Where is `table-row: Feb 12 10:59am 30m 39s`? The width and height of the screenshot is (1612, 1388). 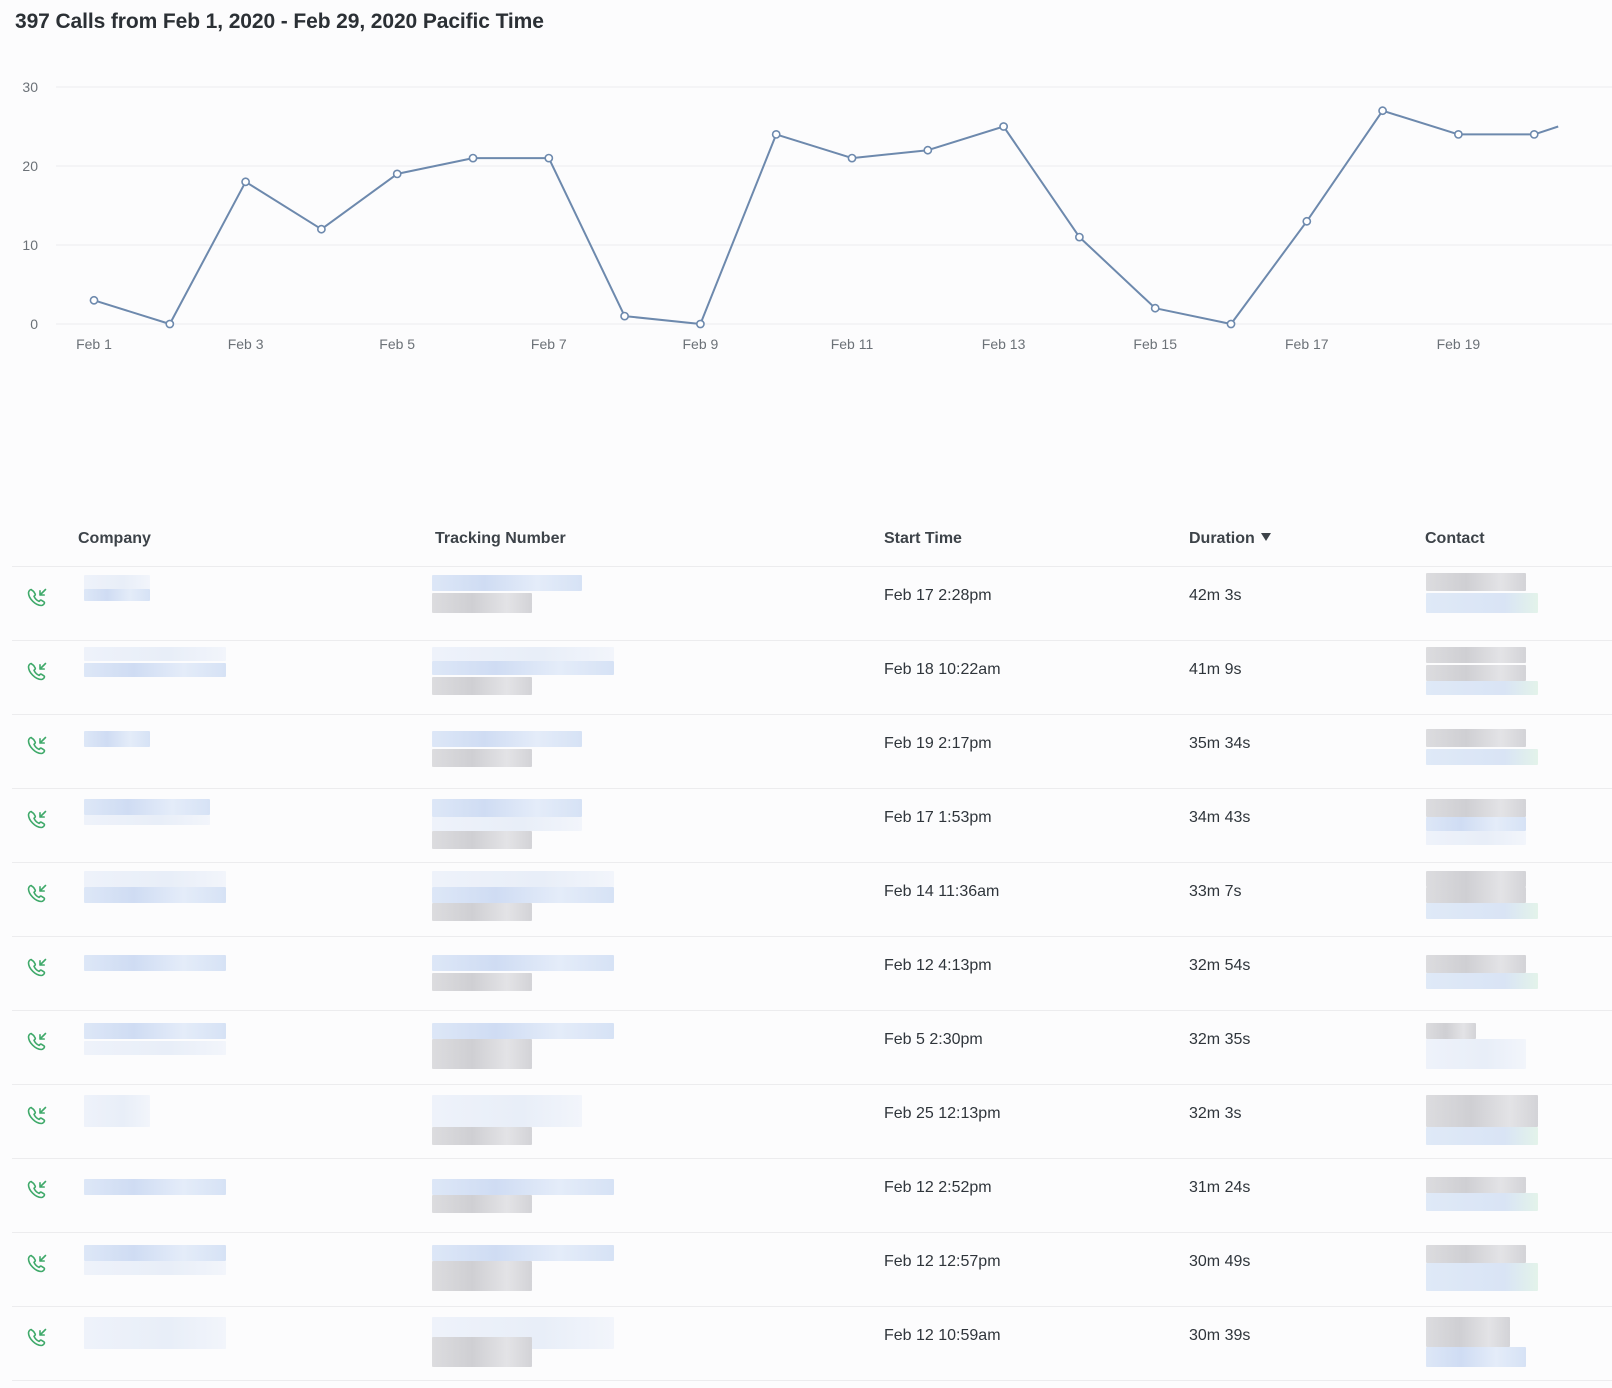 table-row: Feb 12 10:59am 30m 39s is located at coordinates (812, 1344).